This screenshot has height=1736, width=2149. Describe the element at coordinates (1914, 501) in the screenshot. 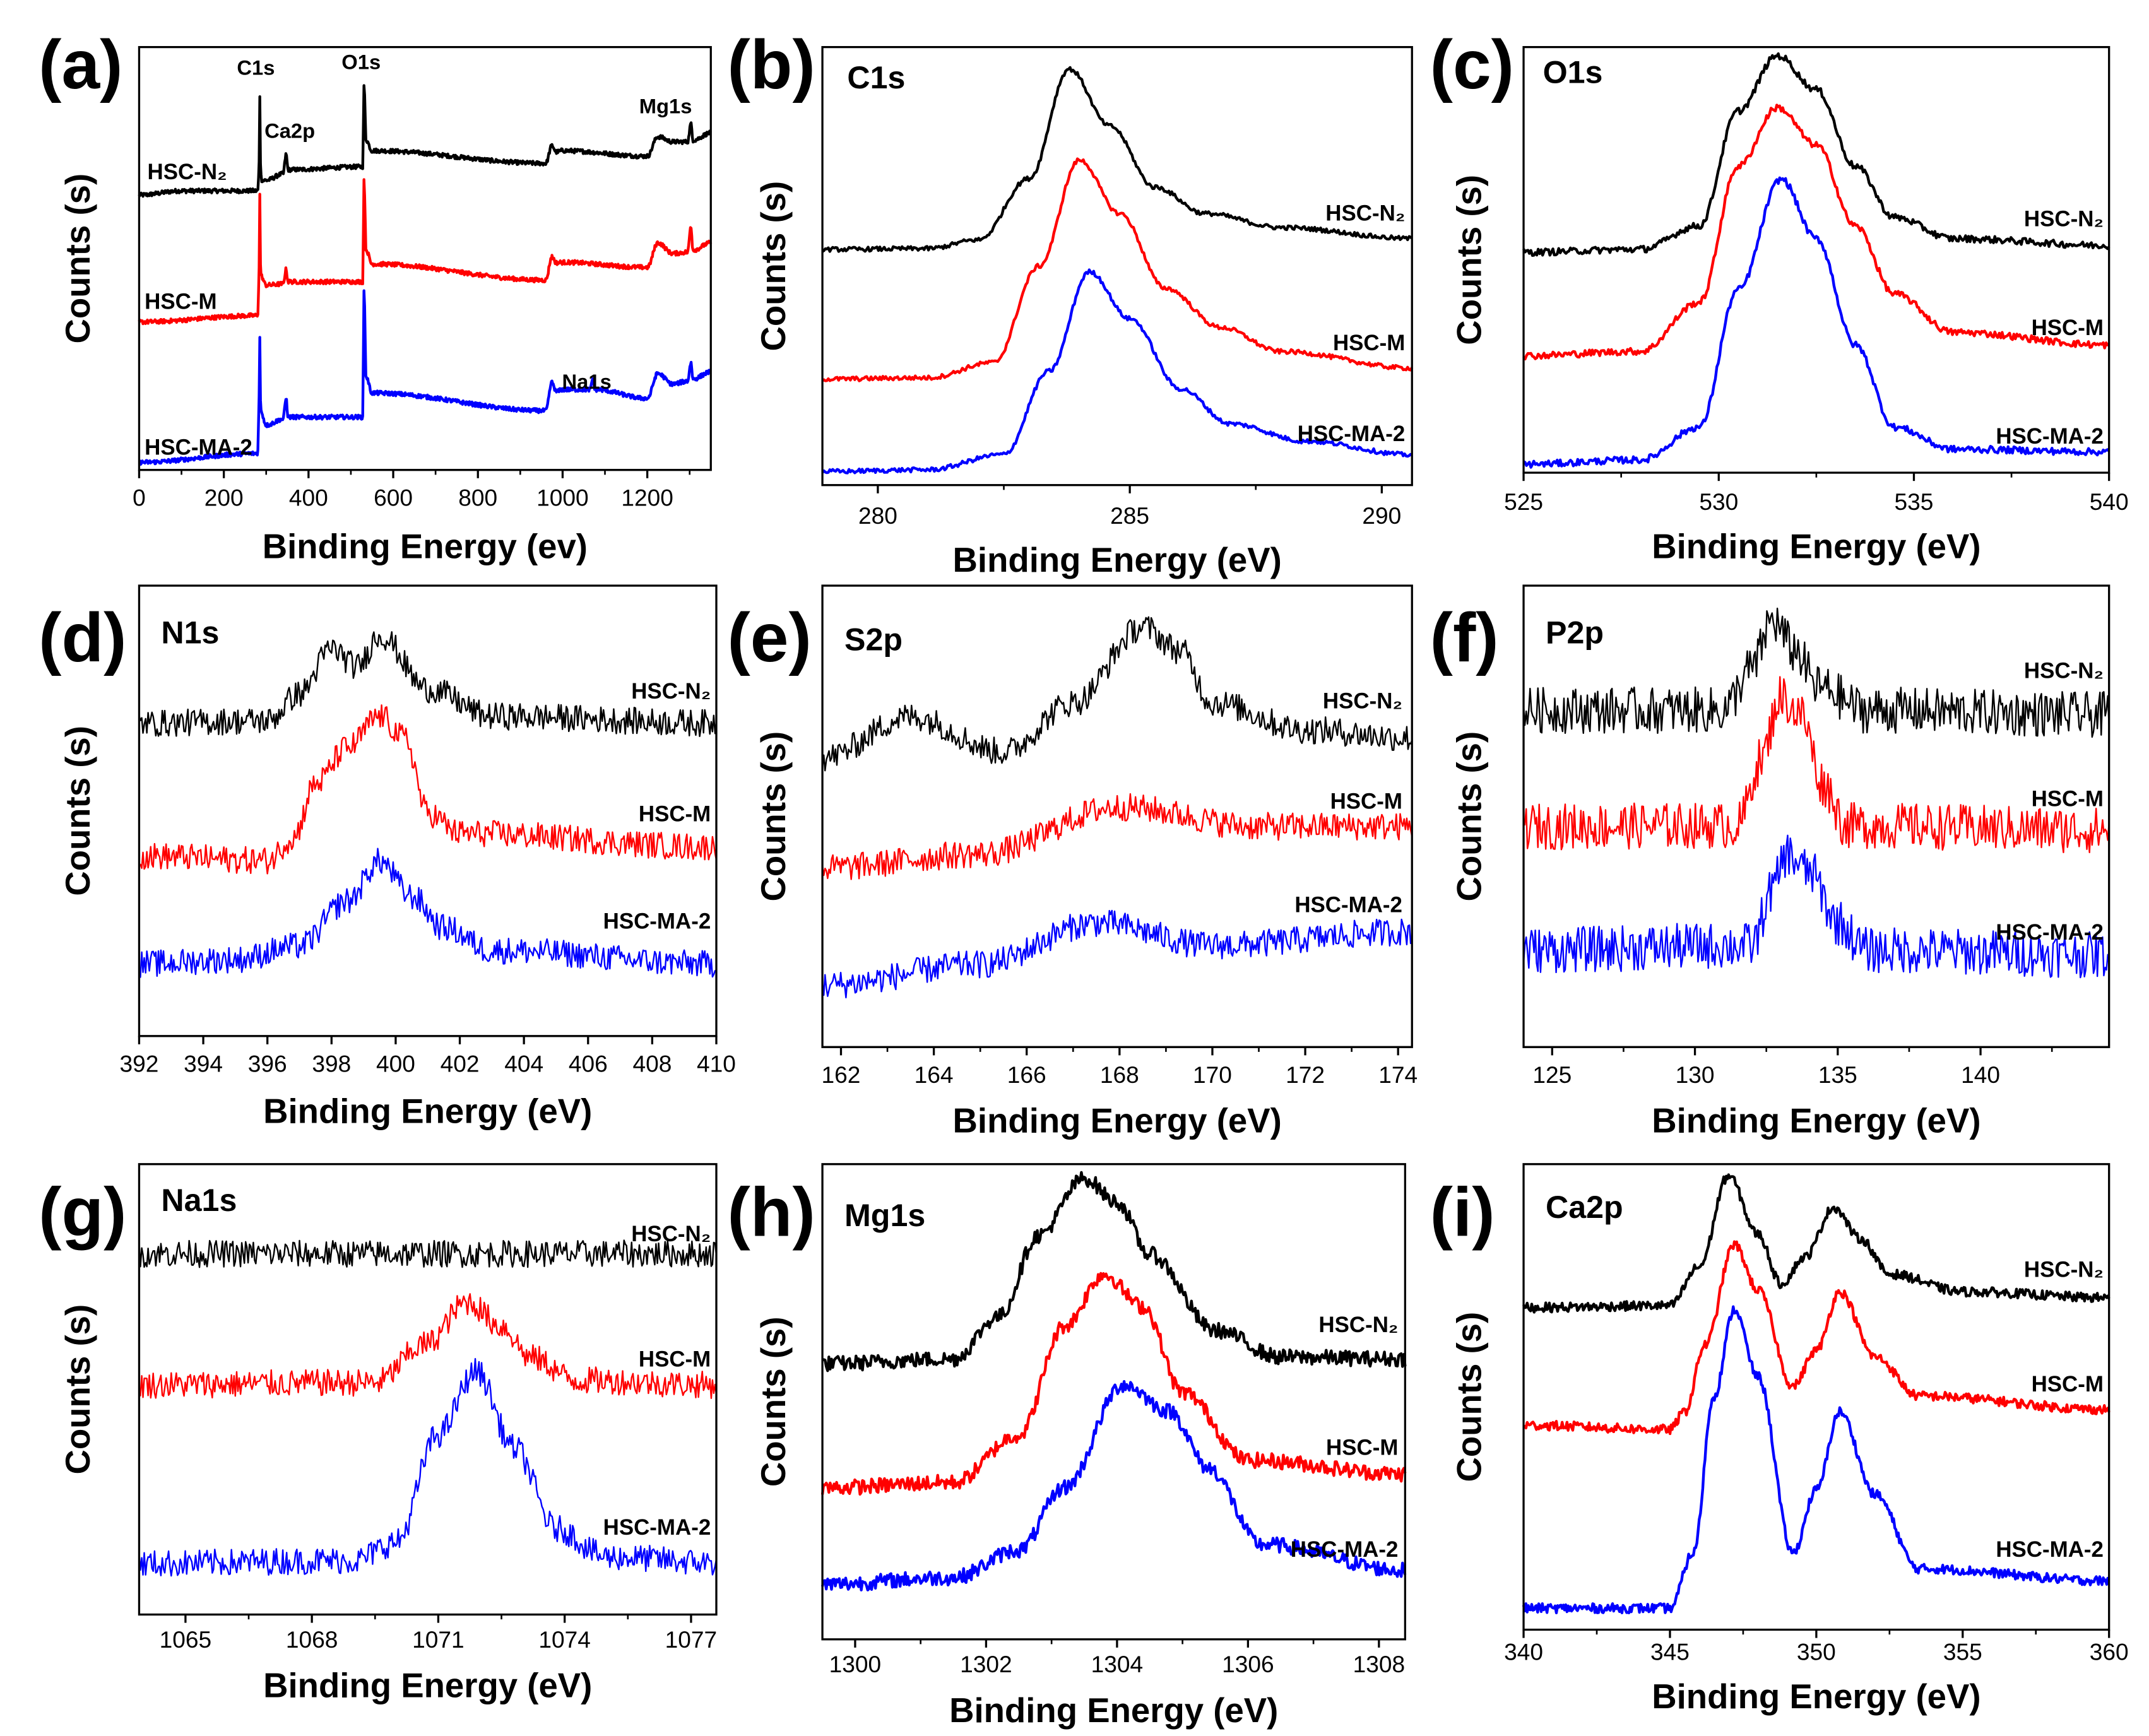

I see `x-tick-label: 535` at that location.